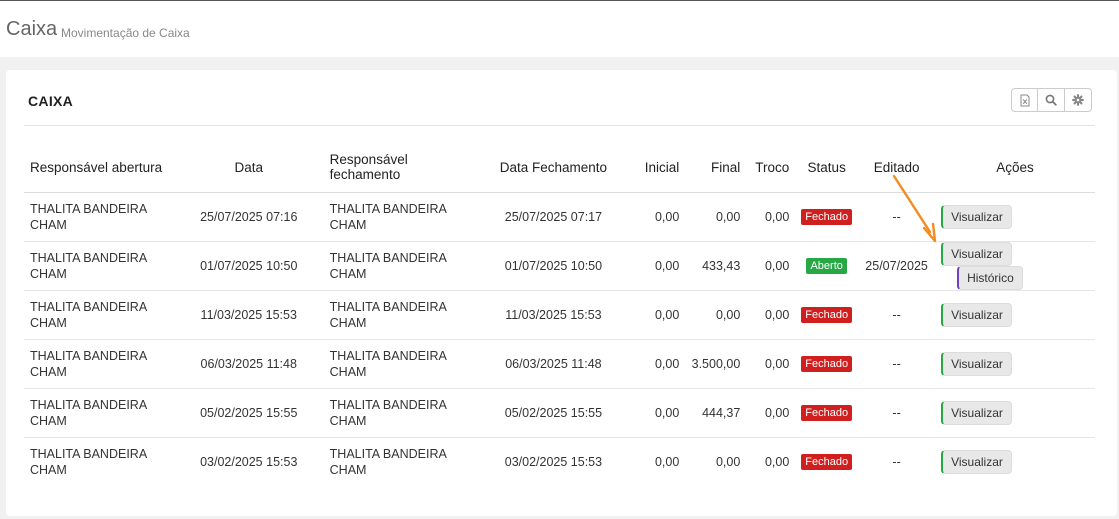 This screenshot has height=519, width=1119. I want to click on page-title: Caixa, so click(32, 29).